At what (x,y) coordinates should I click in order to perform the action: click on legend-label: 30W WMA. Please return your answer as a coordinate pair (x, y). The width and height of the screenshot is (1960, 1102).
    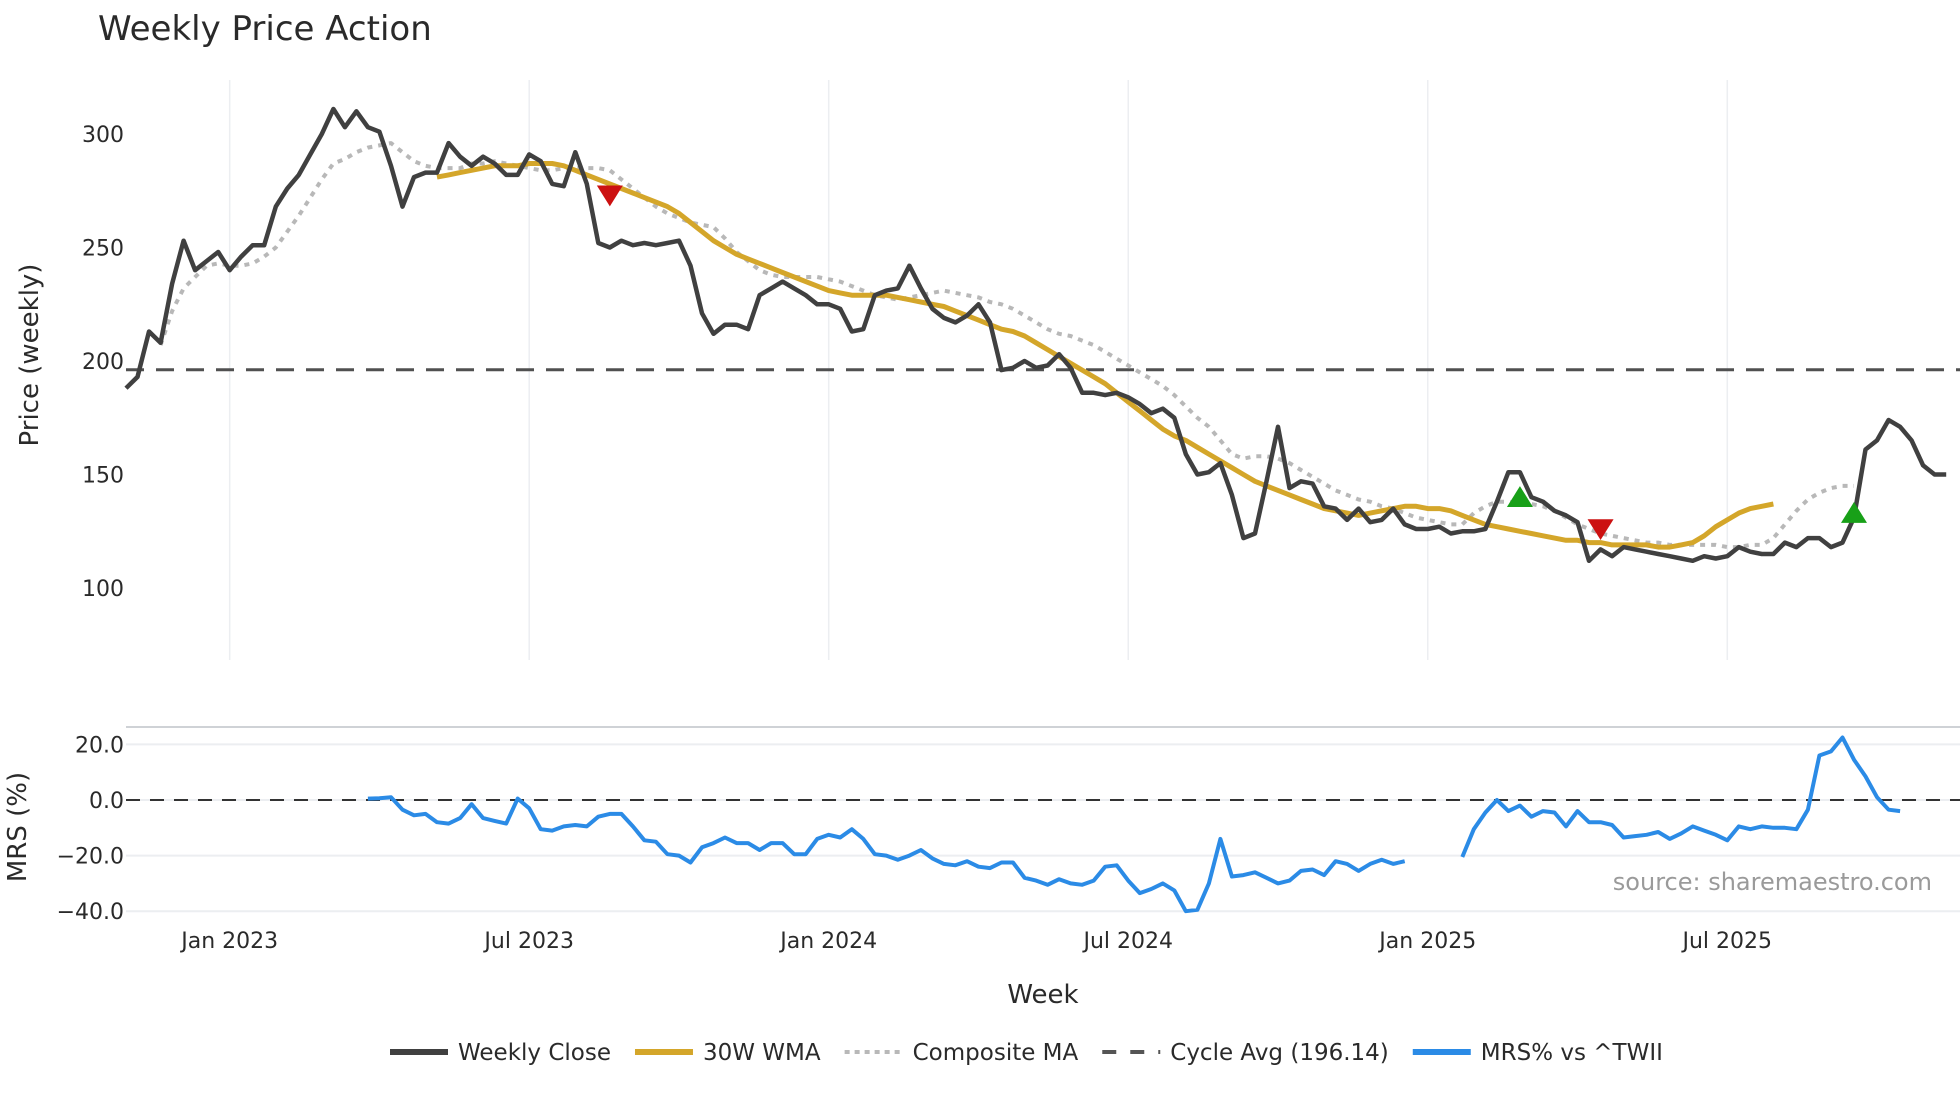
    Looking at the image, I should click on (762, 1053).